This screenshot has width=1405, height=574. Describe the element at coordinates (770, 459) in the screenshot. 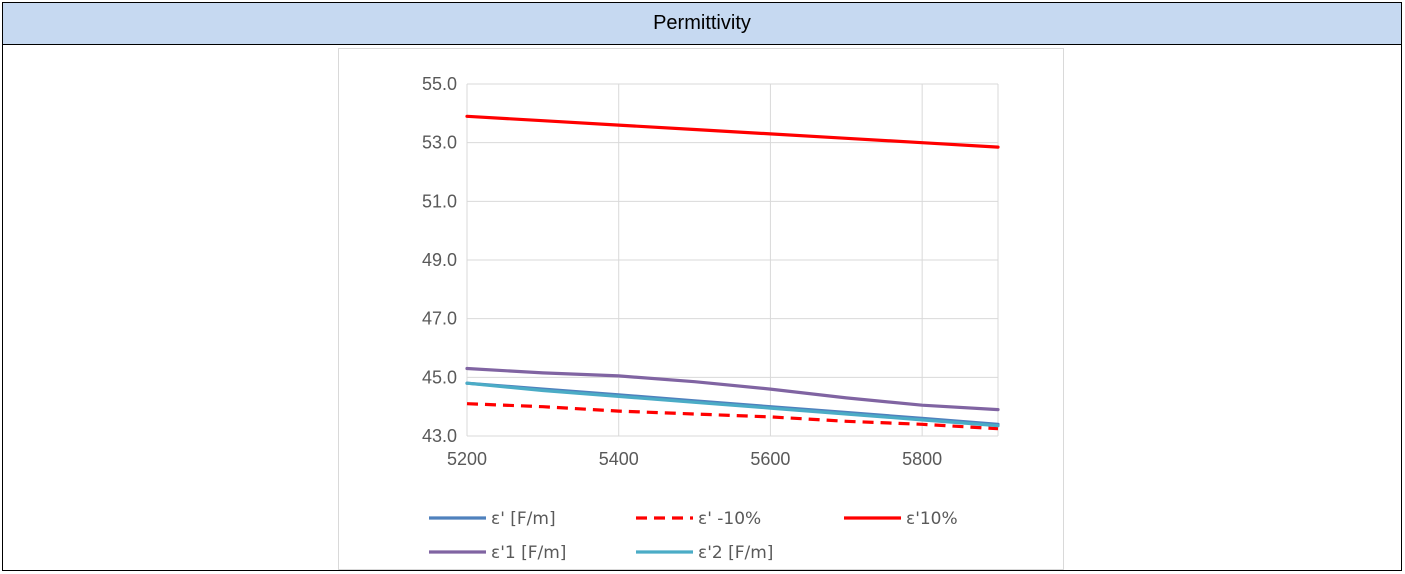

I see `x-tick-label: 5600` at that location.